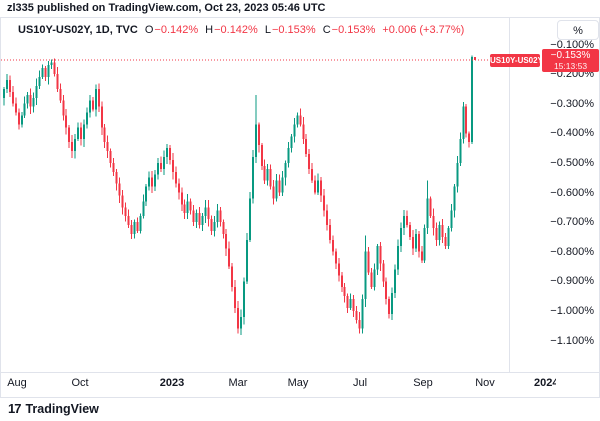  I want to click on tradingview-logo-text: TradingView, so click(62, 409).